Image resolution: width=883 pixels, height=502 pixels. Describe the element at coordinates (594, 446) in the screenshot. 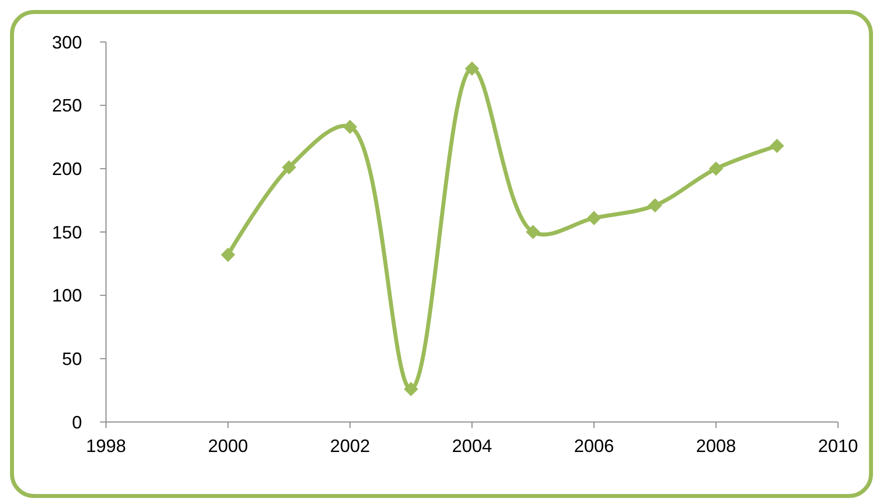

I see `x-tick-label: 2006` at that location.